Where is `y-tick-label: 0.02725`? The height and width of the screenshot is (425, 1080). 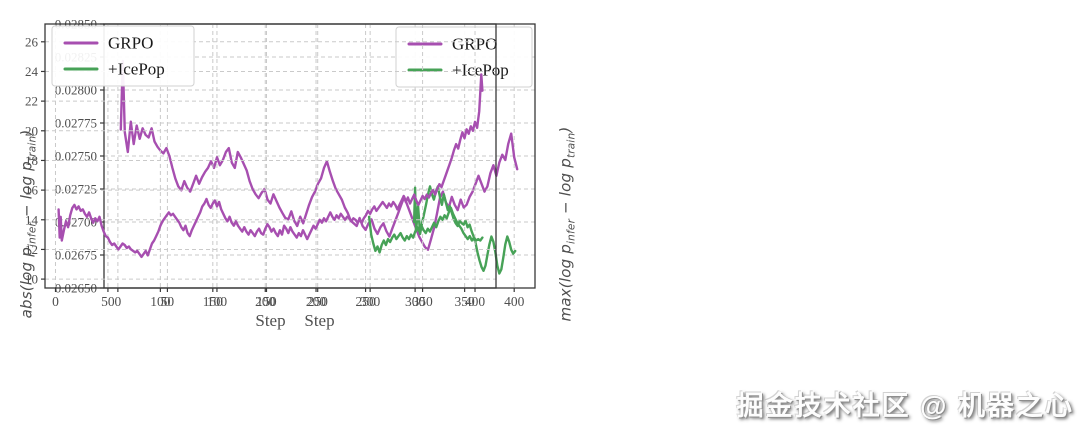
y-tick-label: 0.02725 is located at coordinates (76, 189).